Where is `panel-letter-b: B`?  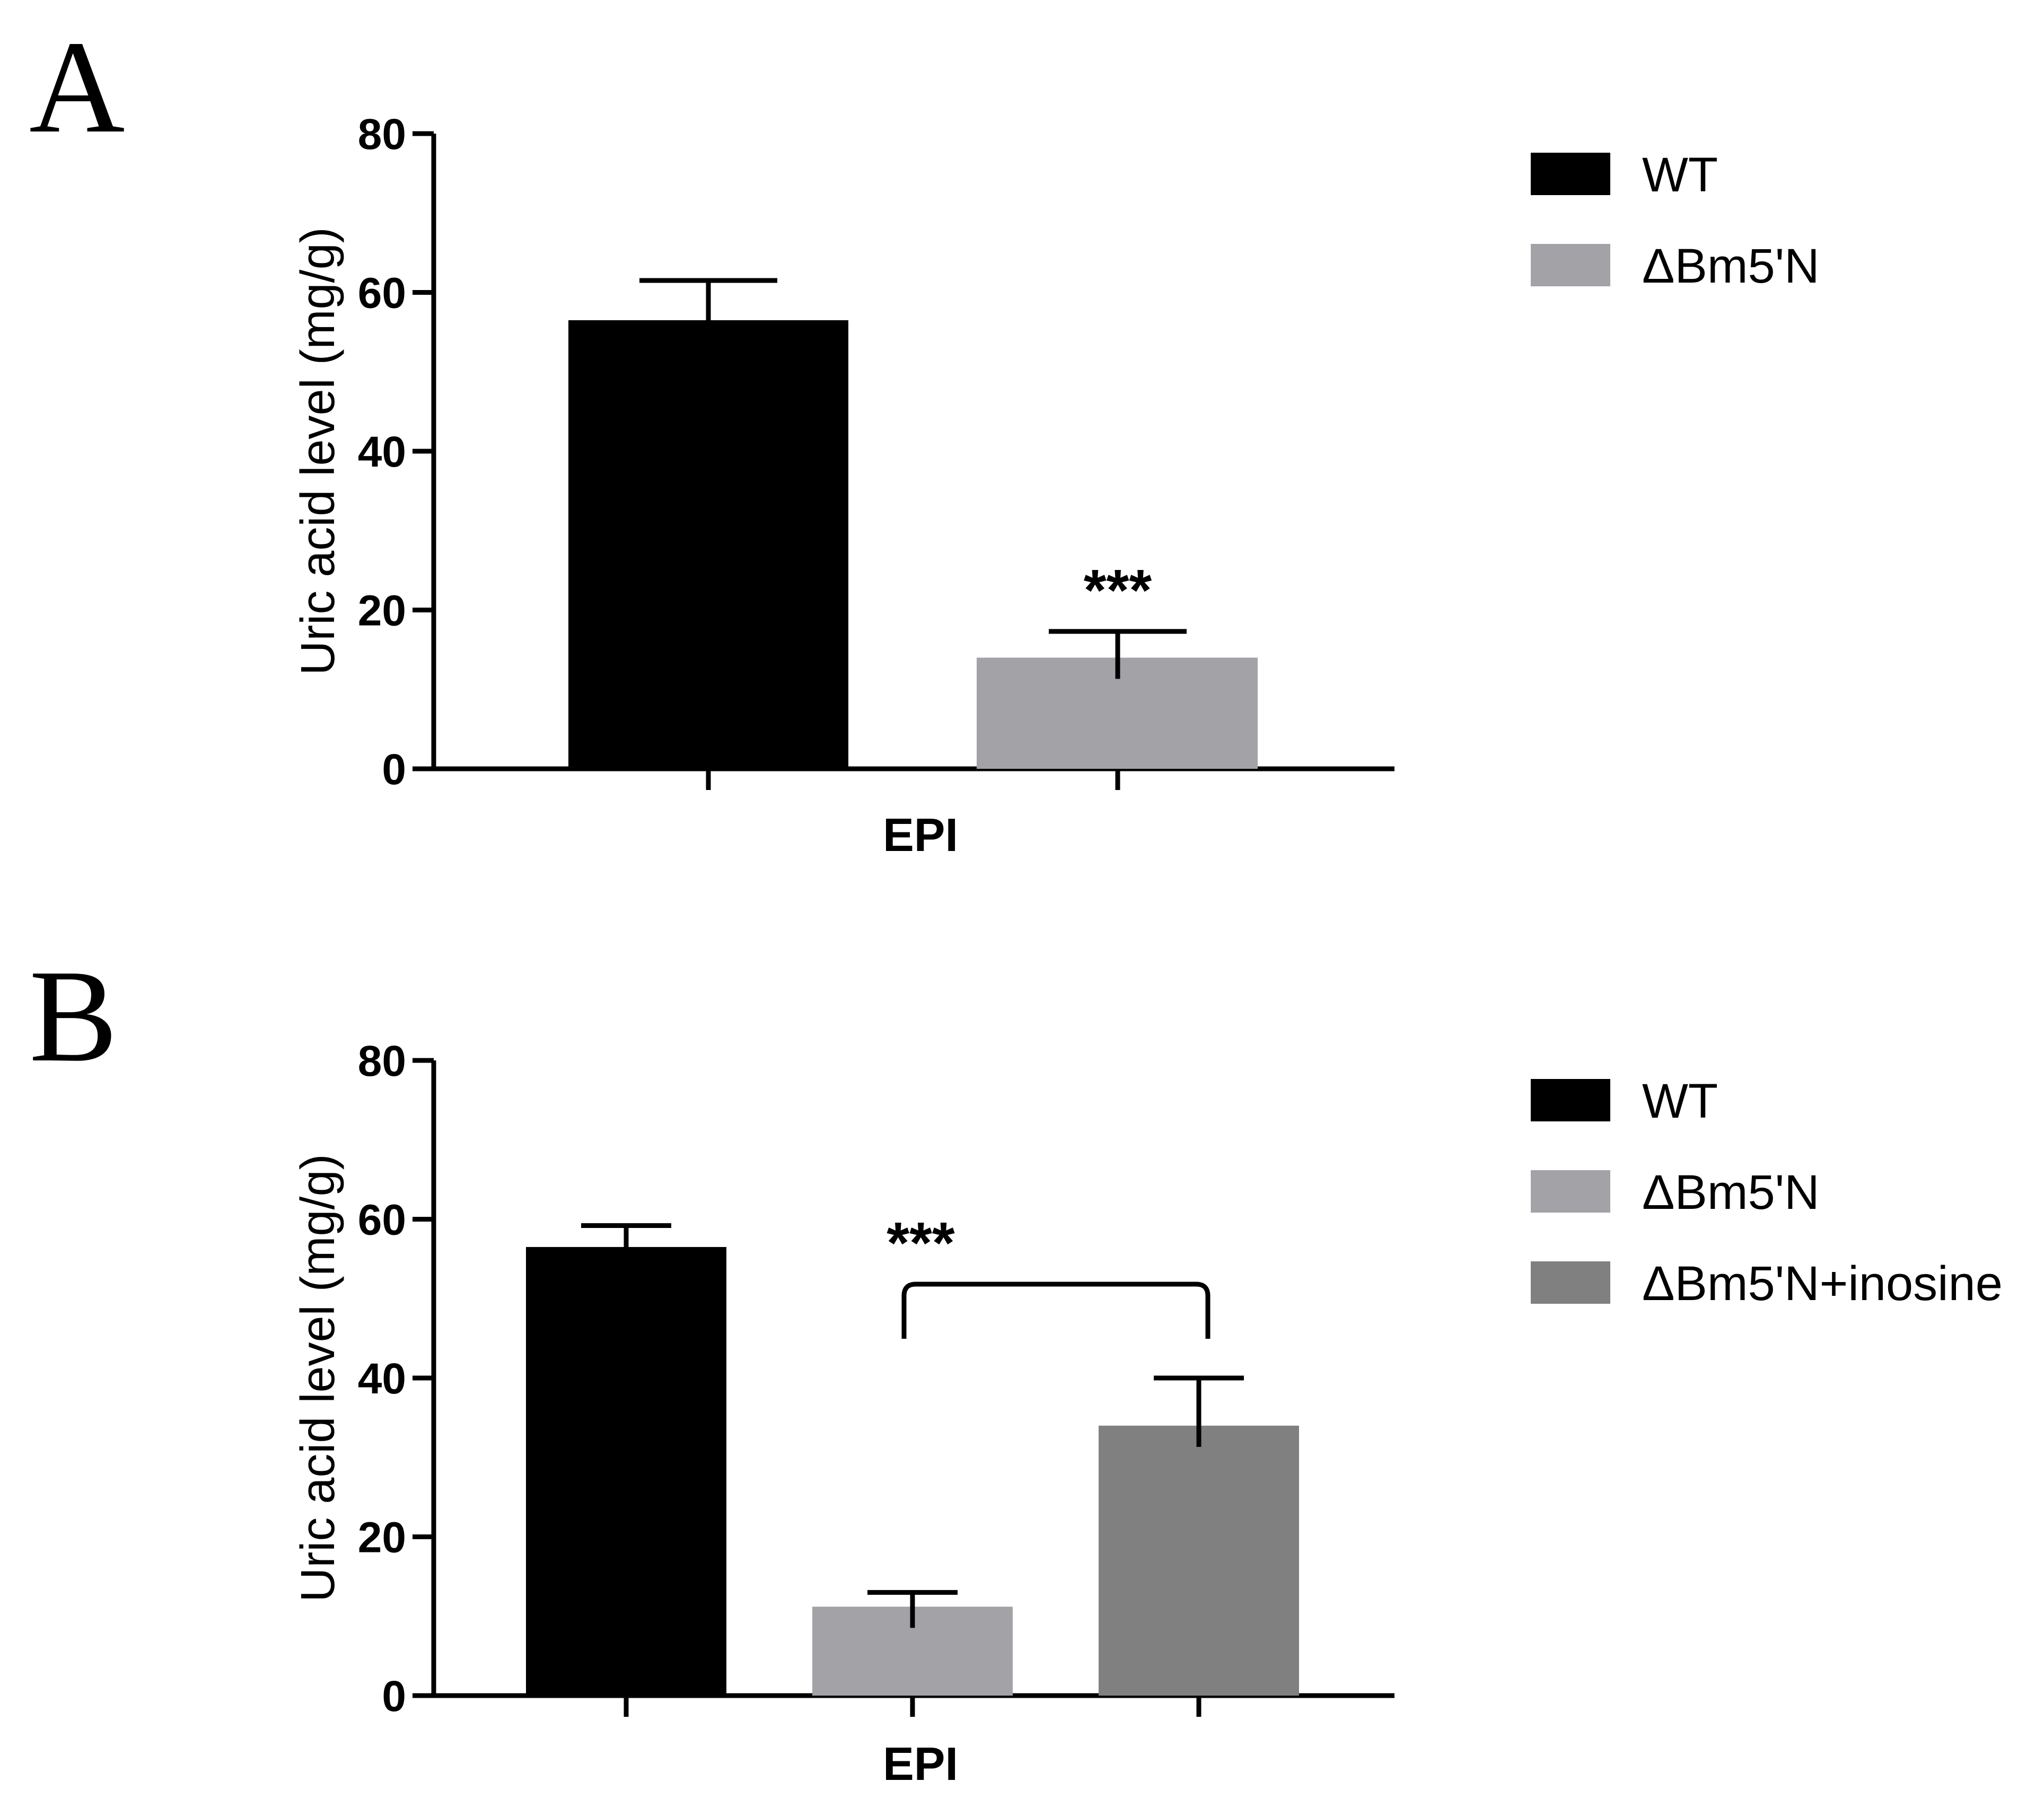
panel-letter-b: B is located at coordinates (73, 1016).